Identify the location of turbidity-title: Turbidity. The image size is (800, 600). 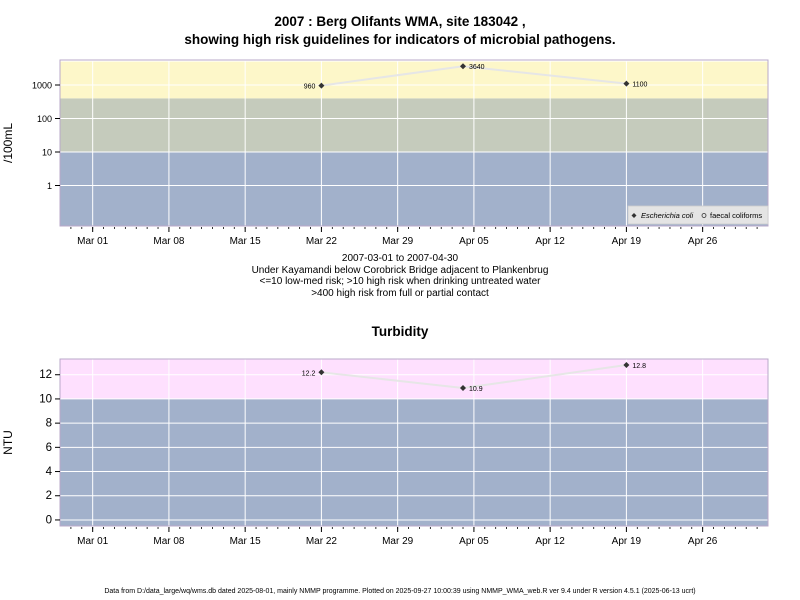
(400, 331).